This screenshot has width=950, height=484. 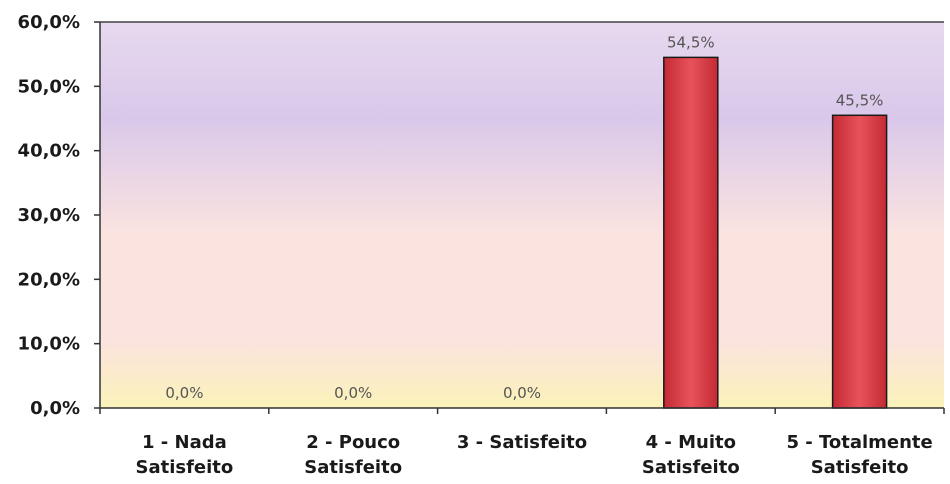 I want to click on x-tick-label: 3 - Satisfeito, so click(x=522, y=442).